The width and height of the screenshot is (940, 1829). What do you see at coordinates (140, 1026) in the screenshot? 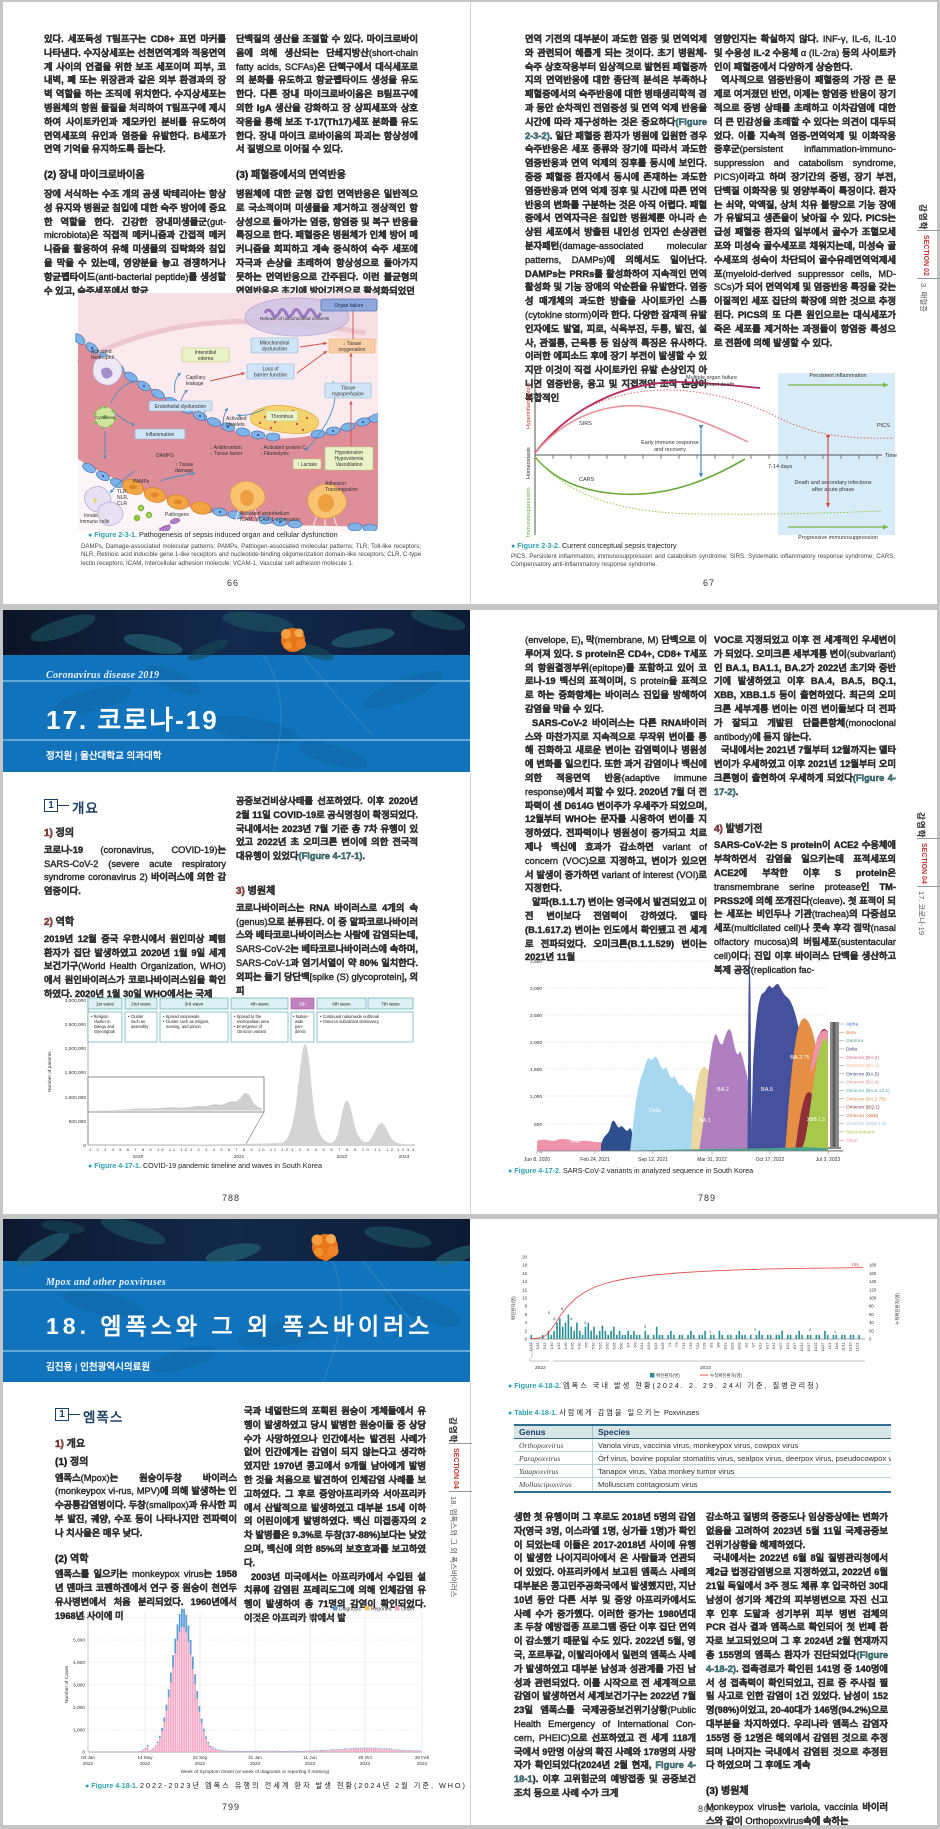
I see `svg-text: assembly` at bounding box center [140, 1026].